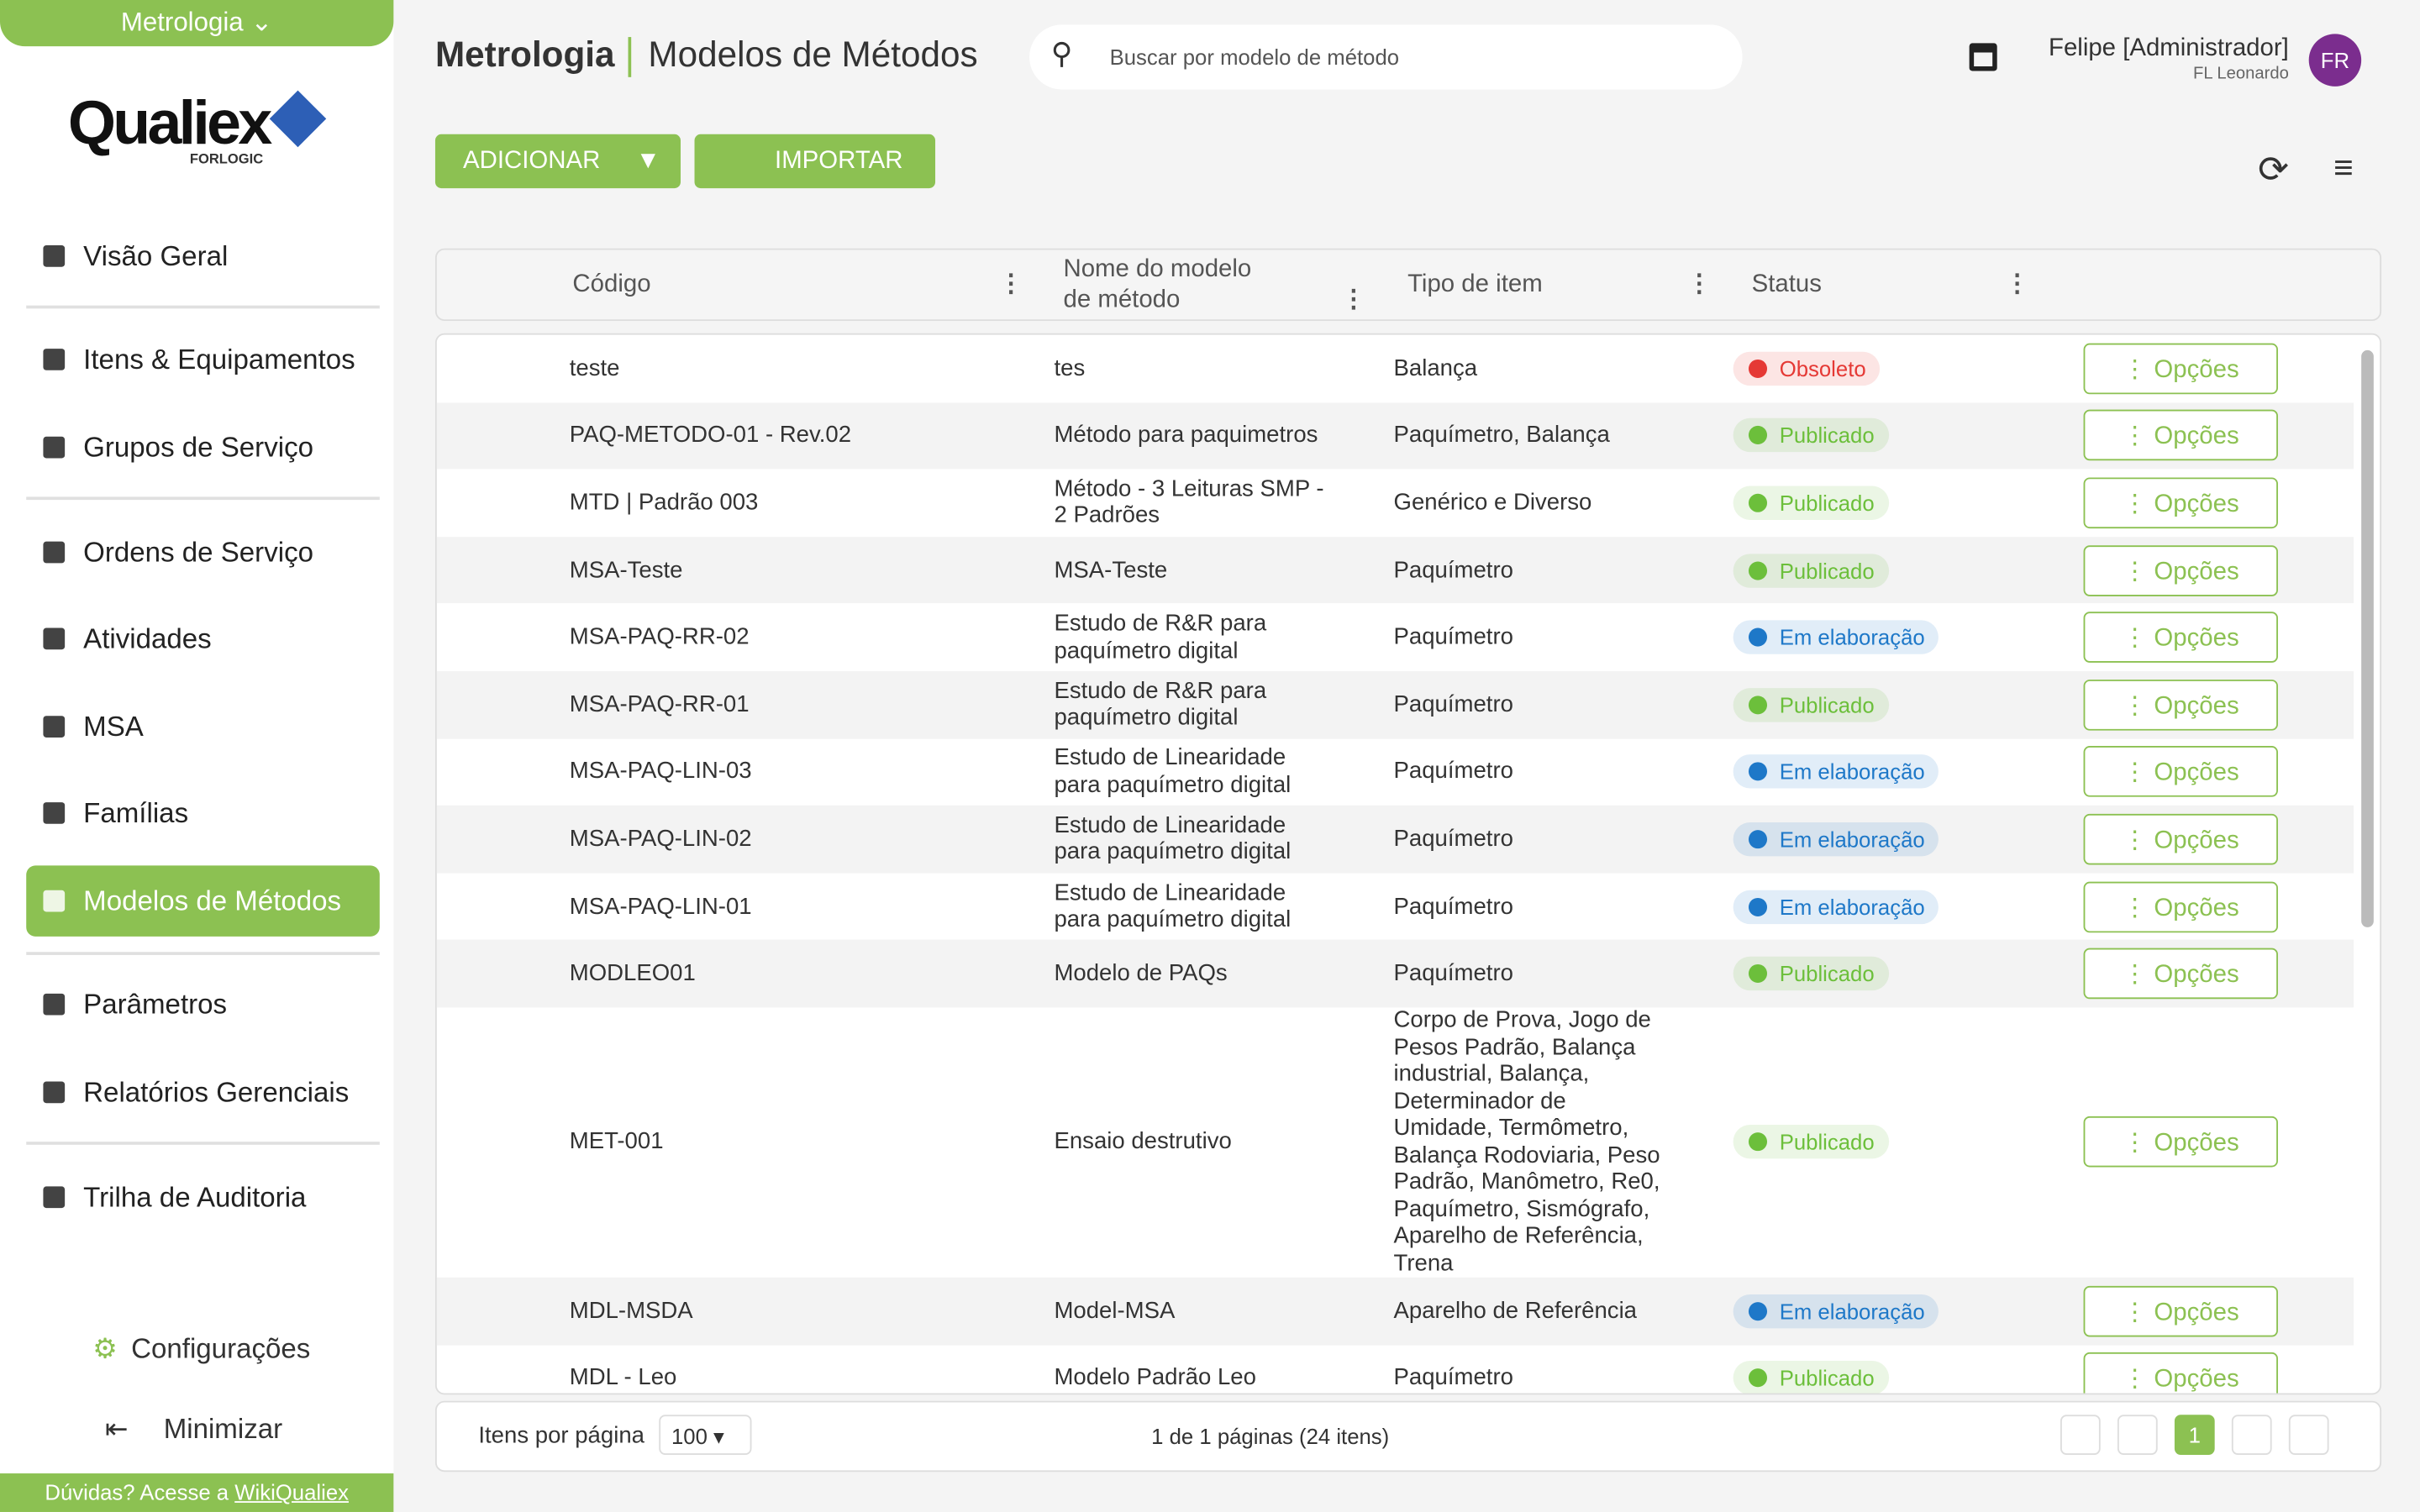 Image resolution: width=2420 pixels, height=1512 pixels. Describe the element at coordinates (2251, 1435) in the screenshot. I see `next-page` at that location.